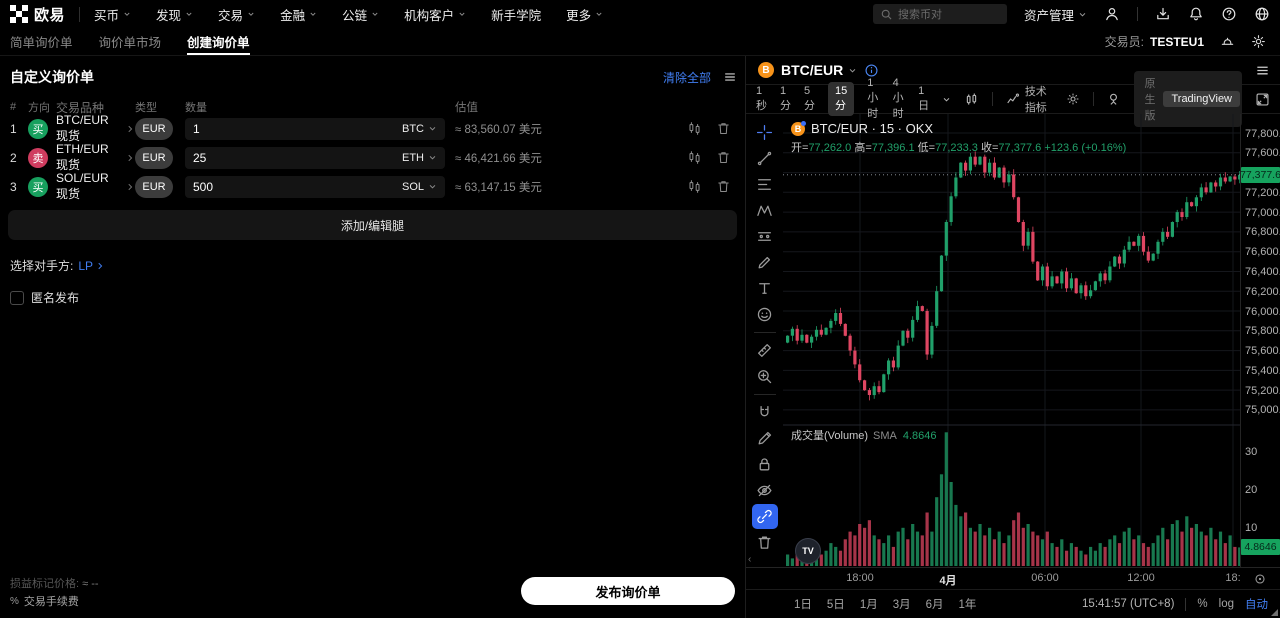  I want to click on trading-fee-row: % 交易手续费, so click(44, 601).